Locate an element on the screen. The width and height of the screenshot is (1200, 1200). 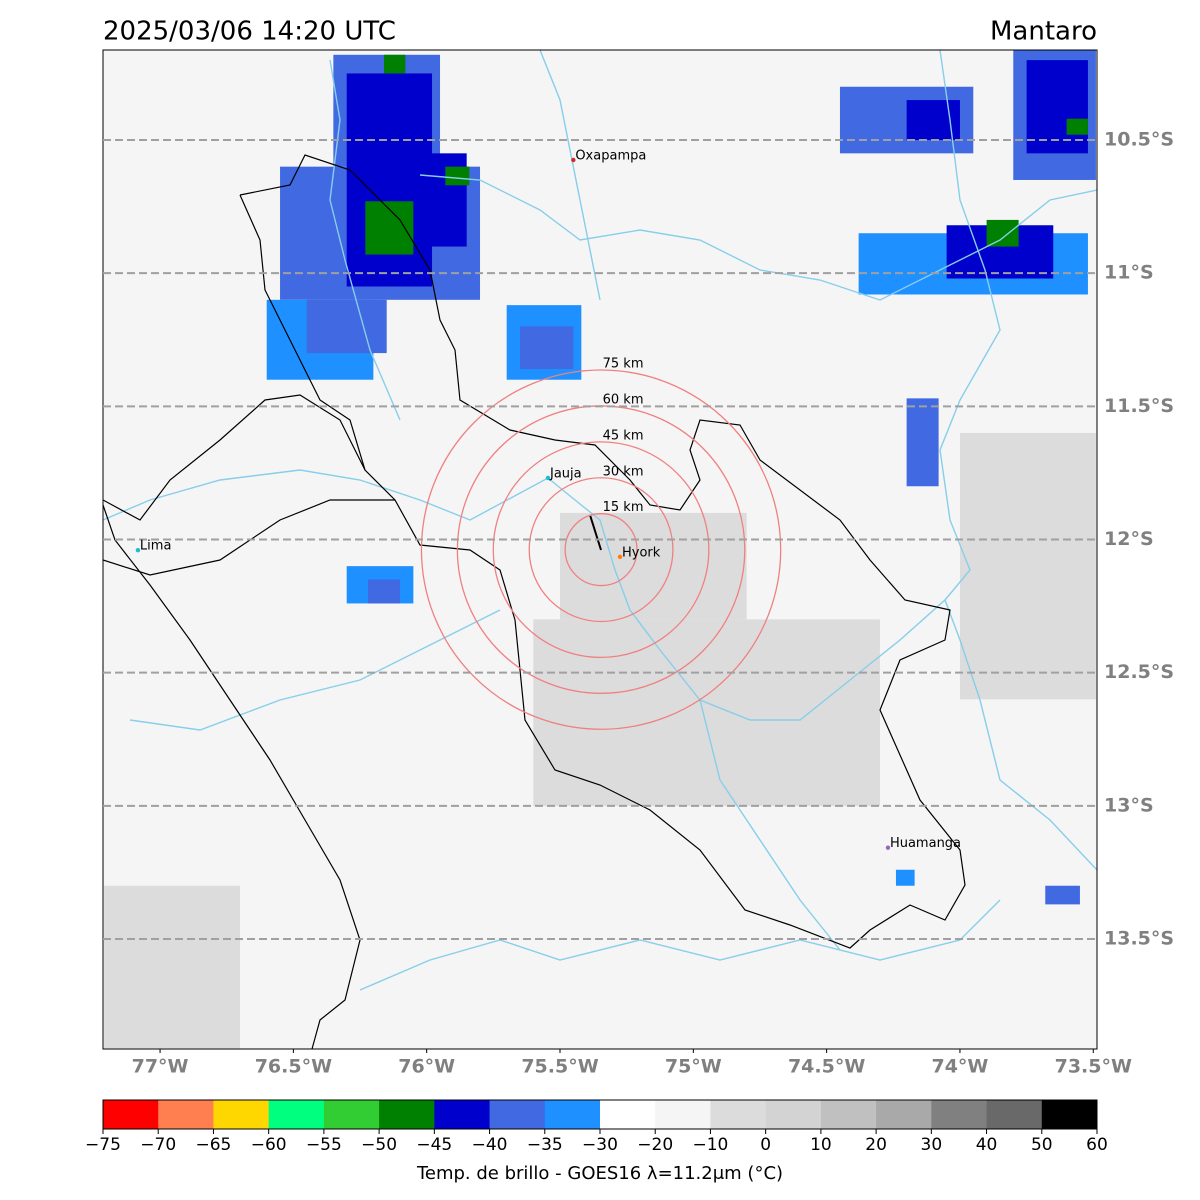
x-tick-label: 77°W is located at coordinates (160, 1067).